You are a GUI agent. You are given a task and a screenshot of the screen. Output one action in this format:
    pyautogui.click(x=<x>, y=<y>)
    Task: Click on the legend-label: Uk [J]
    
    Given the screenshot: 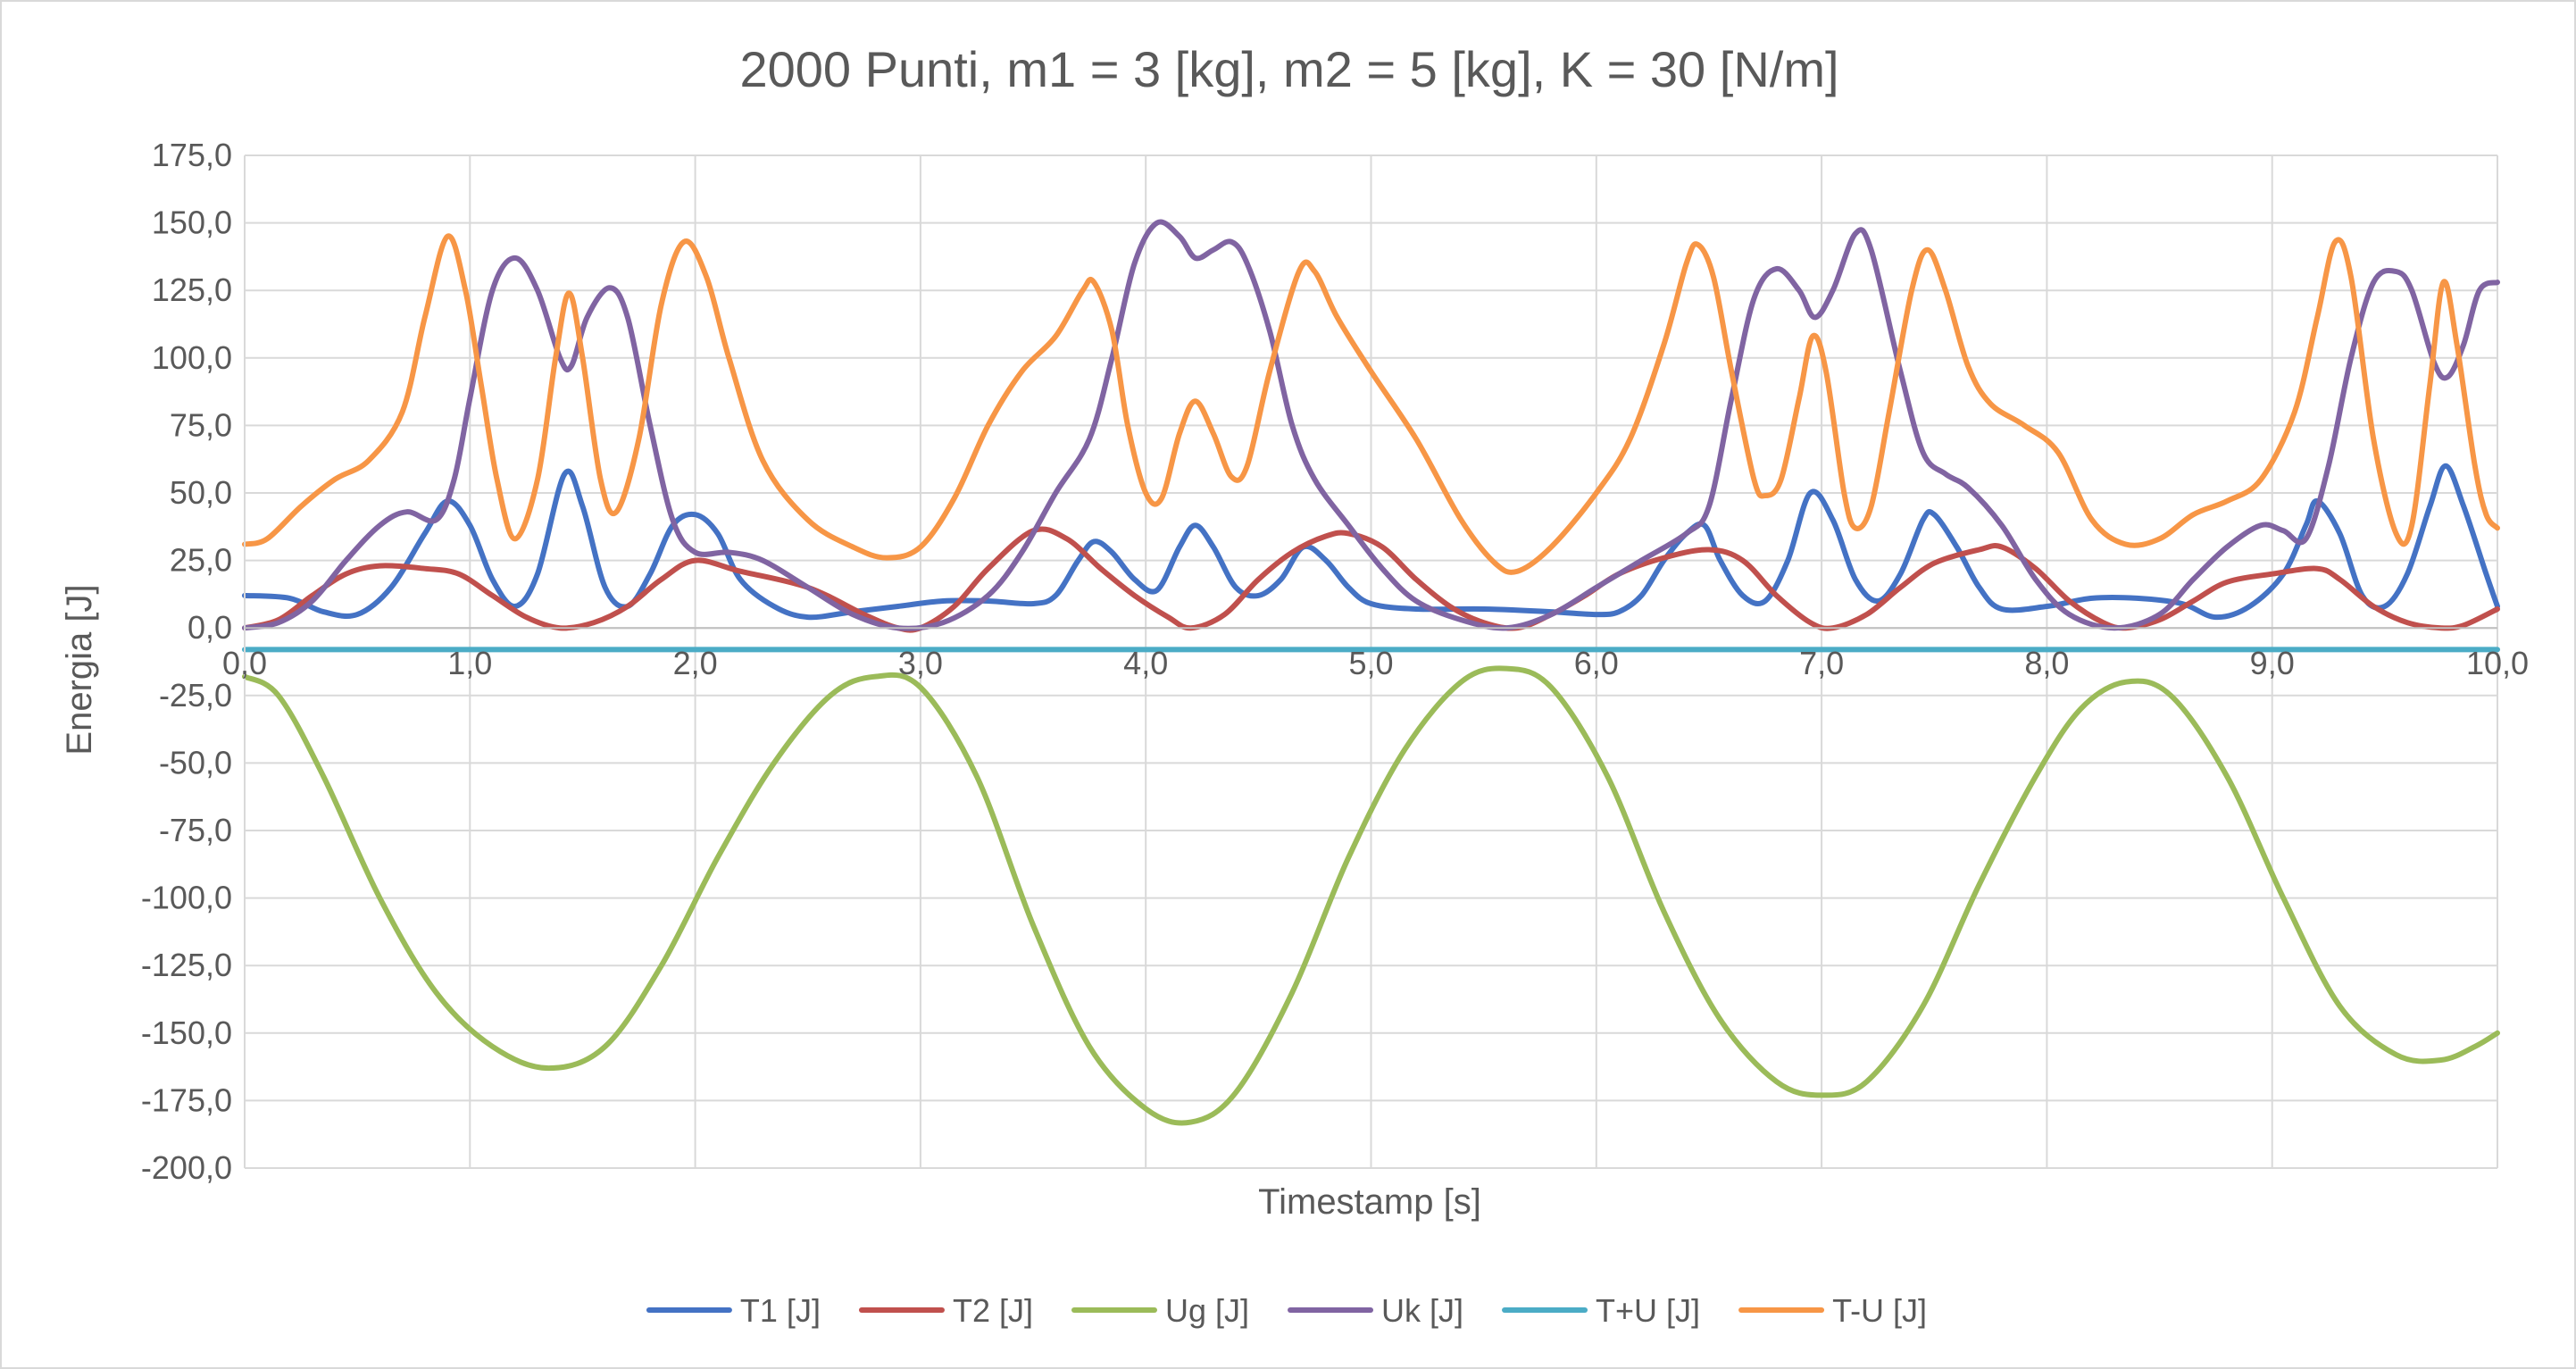 What is the action you would take?
    pyautogui.click(x=1422, y=1311)
    